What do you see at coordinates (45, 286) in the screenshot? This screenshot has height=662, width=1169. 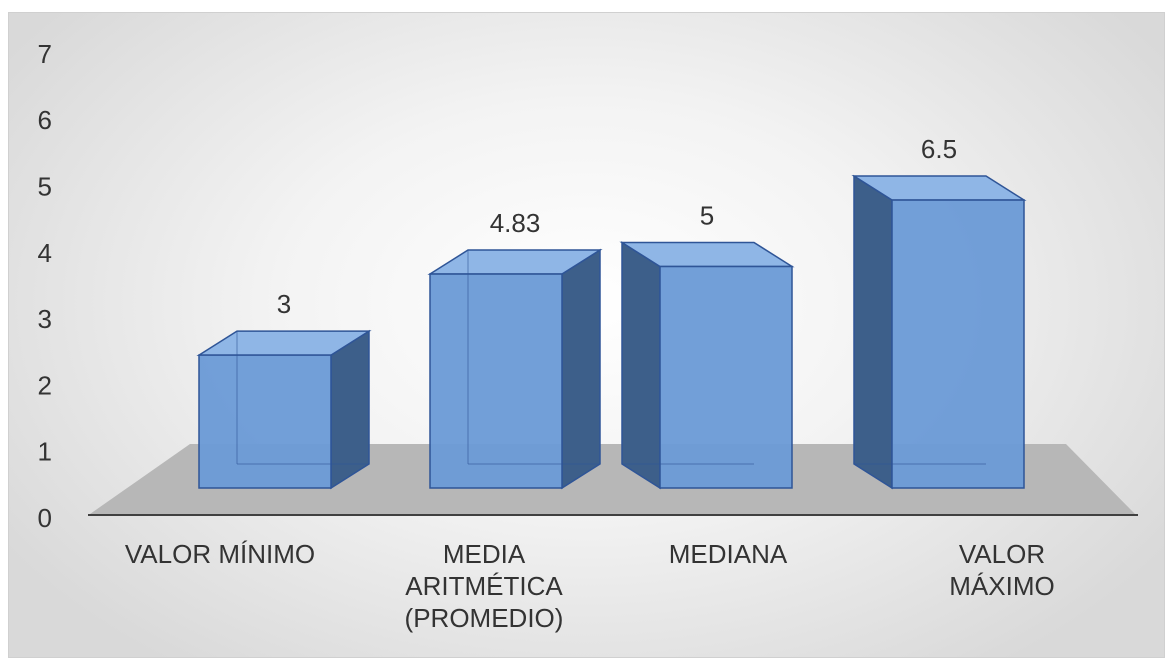 I see `y-axis-ticks: 0 1 2 3 4 5 6 7` at bounding box center [45, 286].